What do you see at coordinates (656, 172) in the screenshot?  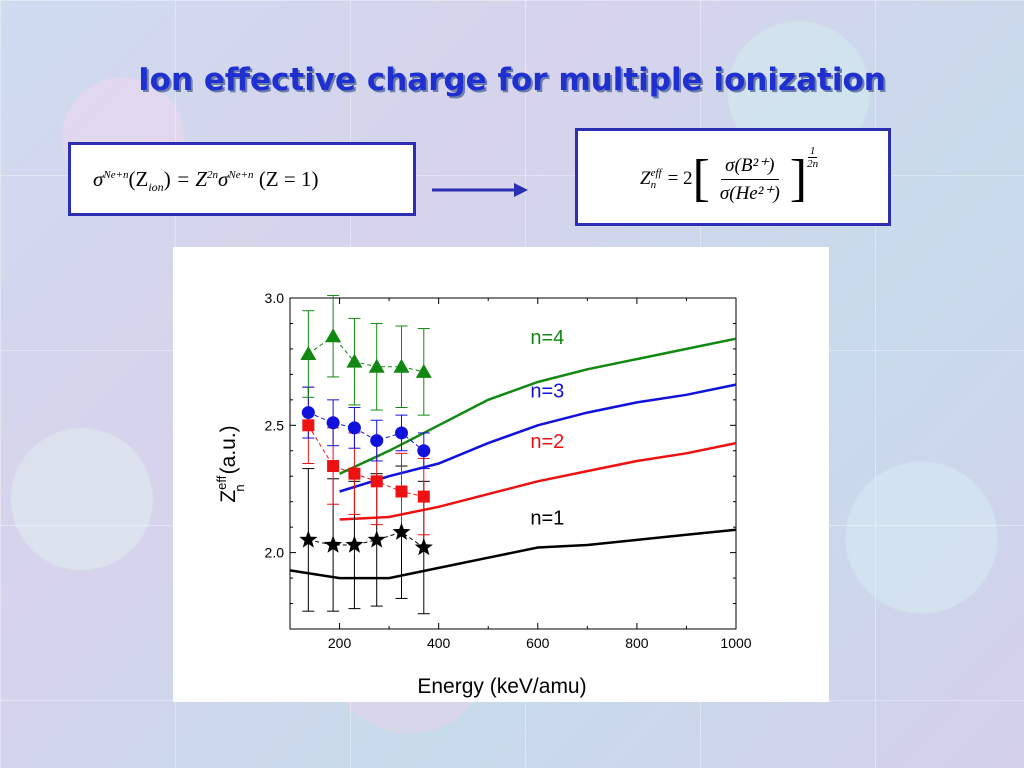 I see `formula2-eff: eff` at bounding box center [656, 172].